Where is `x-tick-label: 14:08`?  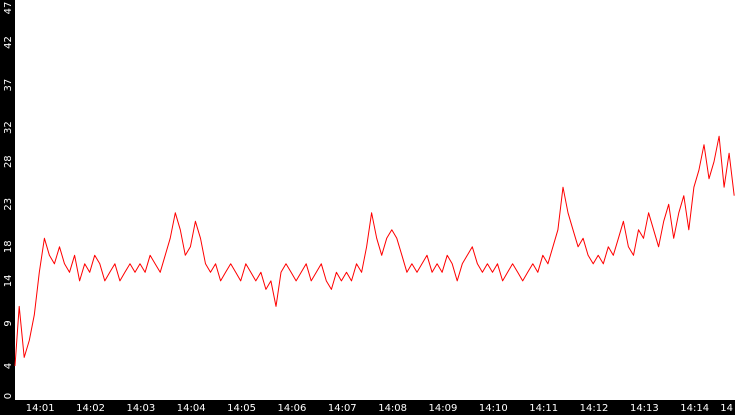 x-tick-label: 14:08 is located at coordinates (392, 408).